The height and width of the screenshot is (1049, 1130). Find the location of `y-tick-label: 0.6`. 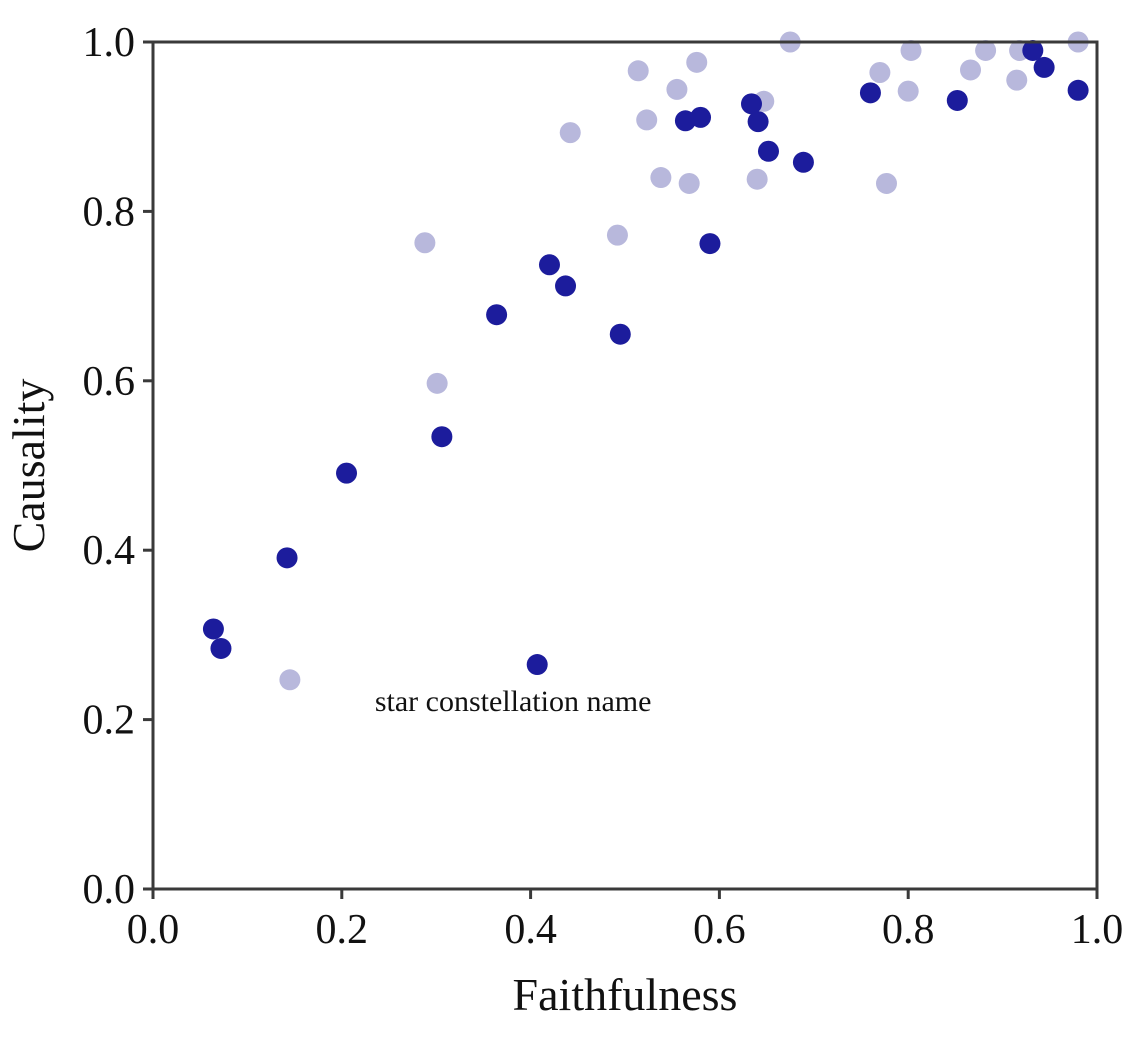

y-tick-label: 0.6 is located at coordinates (109, 382).